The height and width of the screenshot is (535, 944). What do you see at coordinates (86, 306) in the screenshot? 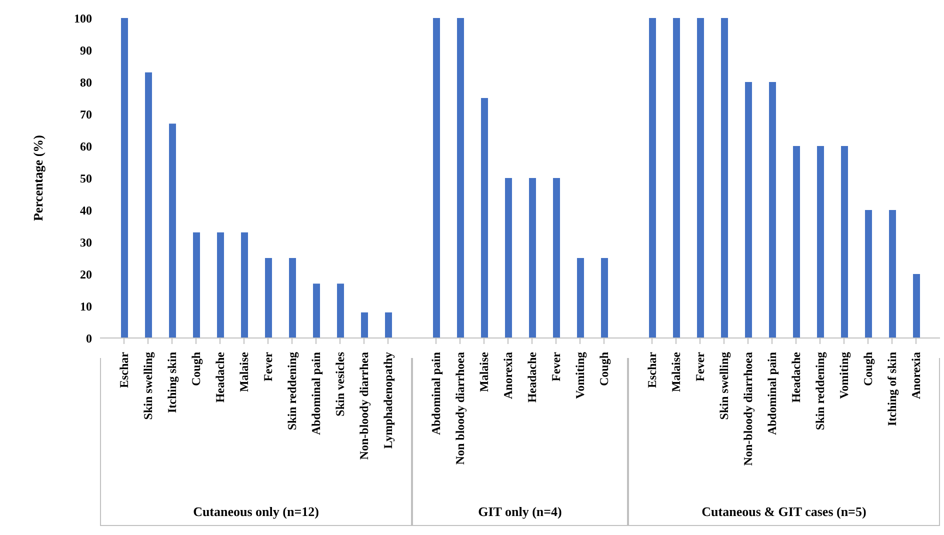
I see `y-tick-label: 10` at bounding box center [86, 306].